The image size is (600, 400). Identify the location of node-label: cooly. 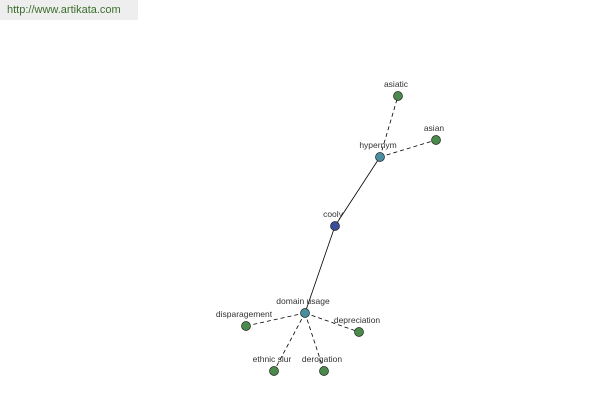
(333, 214).